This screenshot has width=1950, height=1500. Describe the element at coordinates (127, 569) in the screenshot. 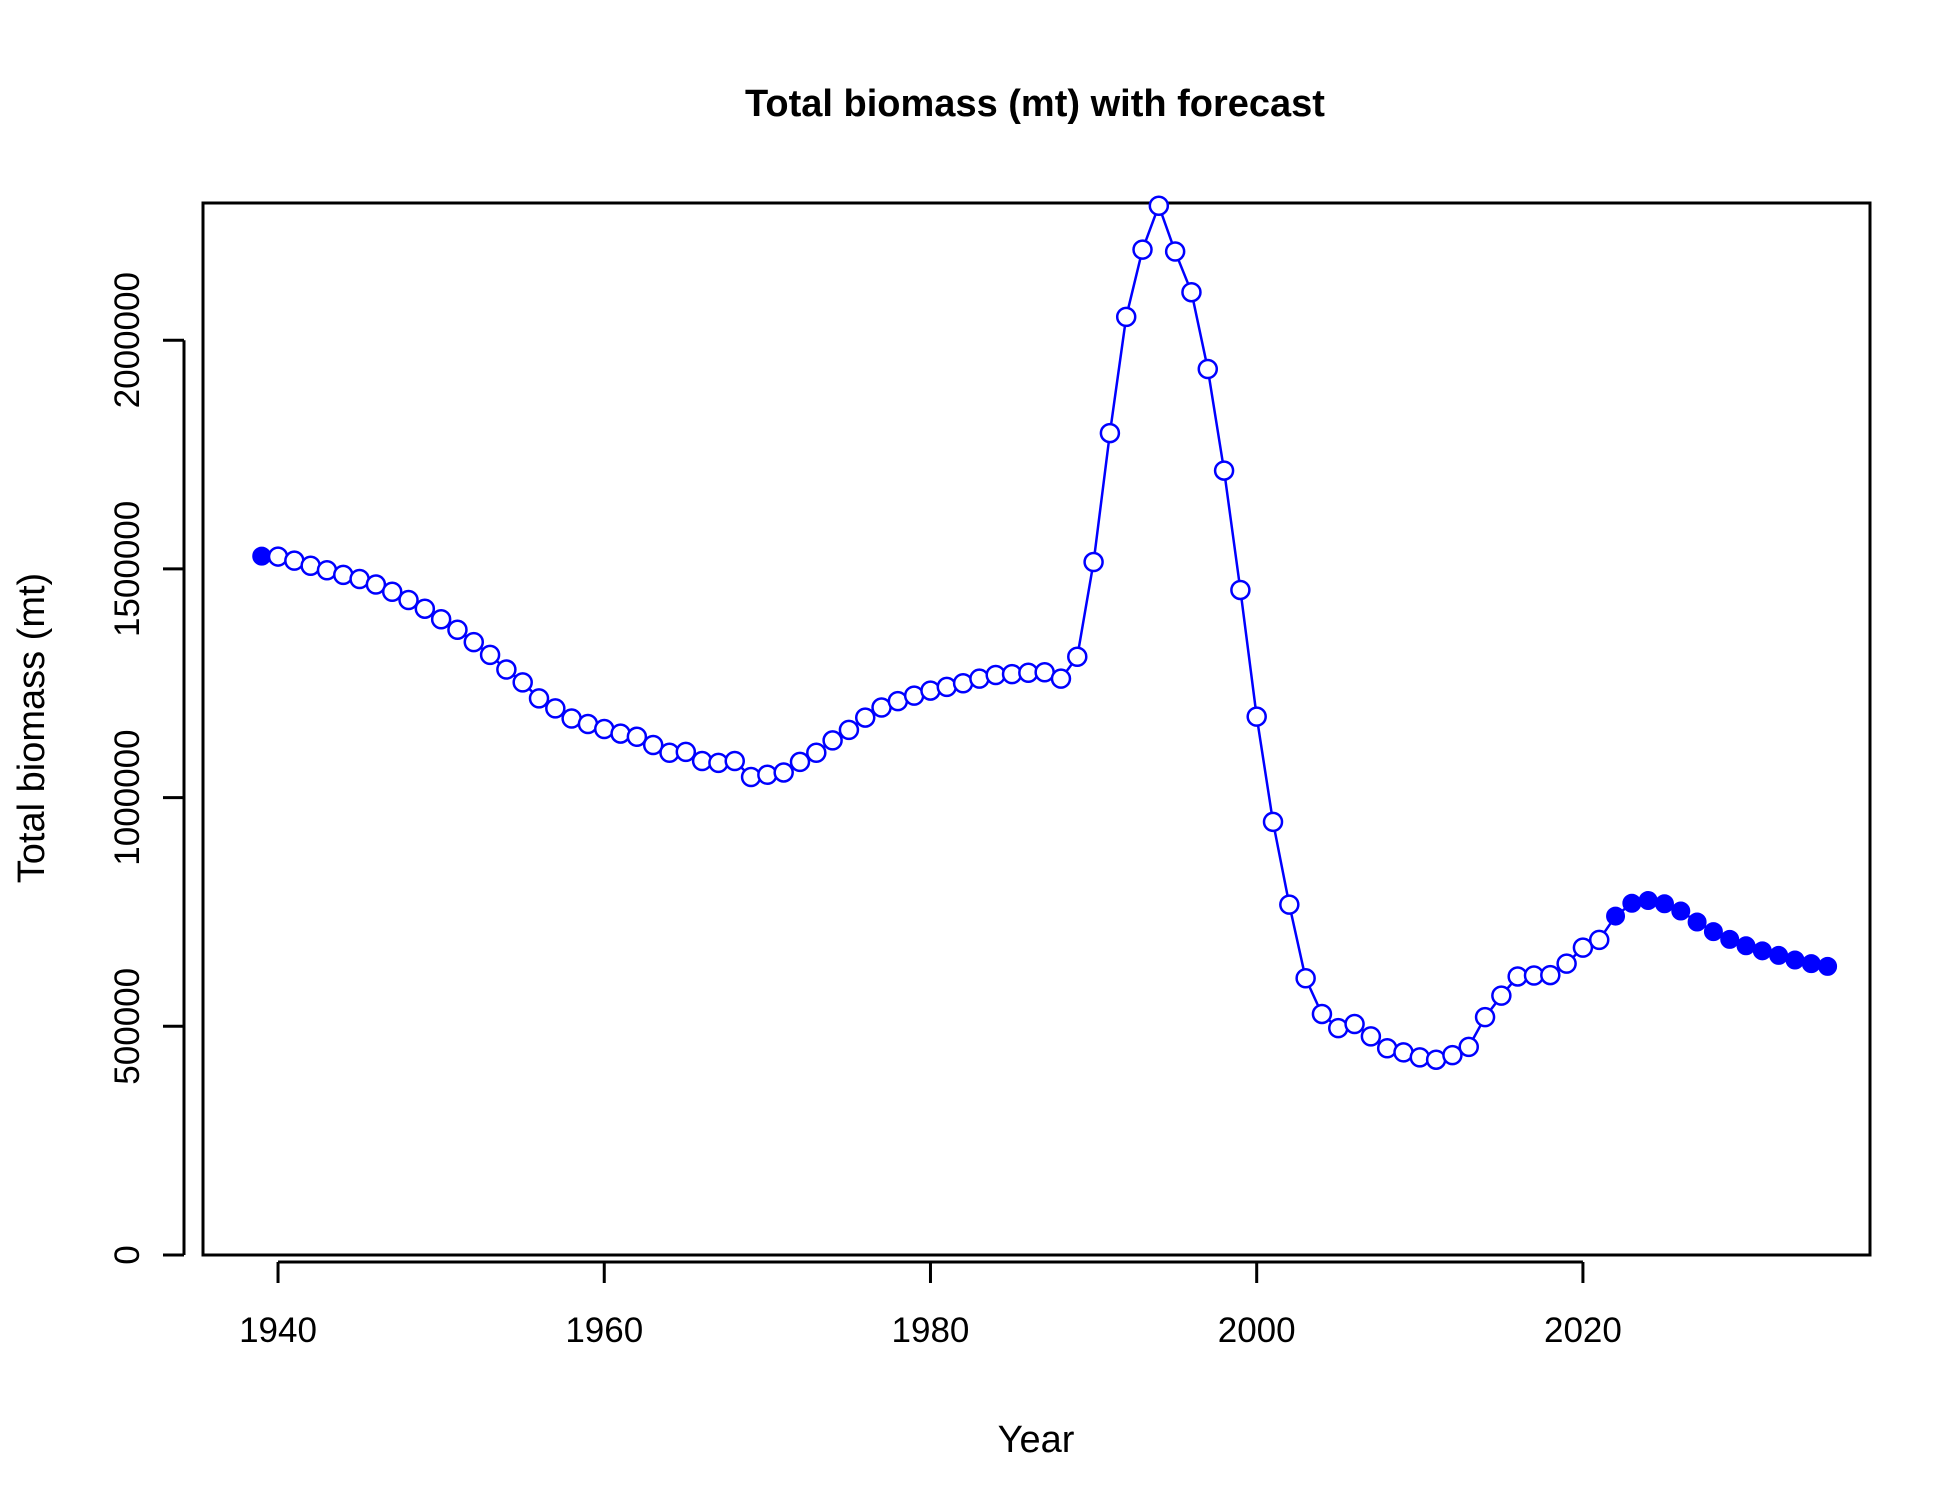

I see `y-tick-label: 1500000` at that location.